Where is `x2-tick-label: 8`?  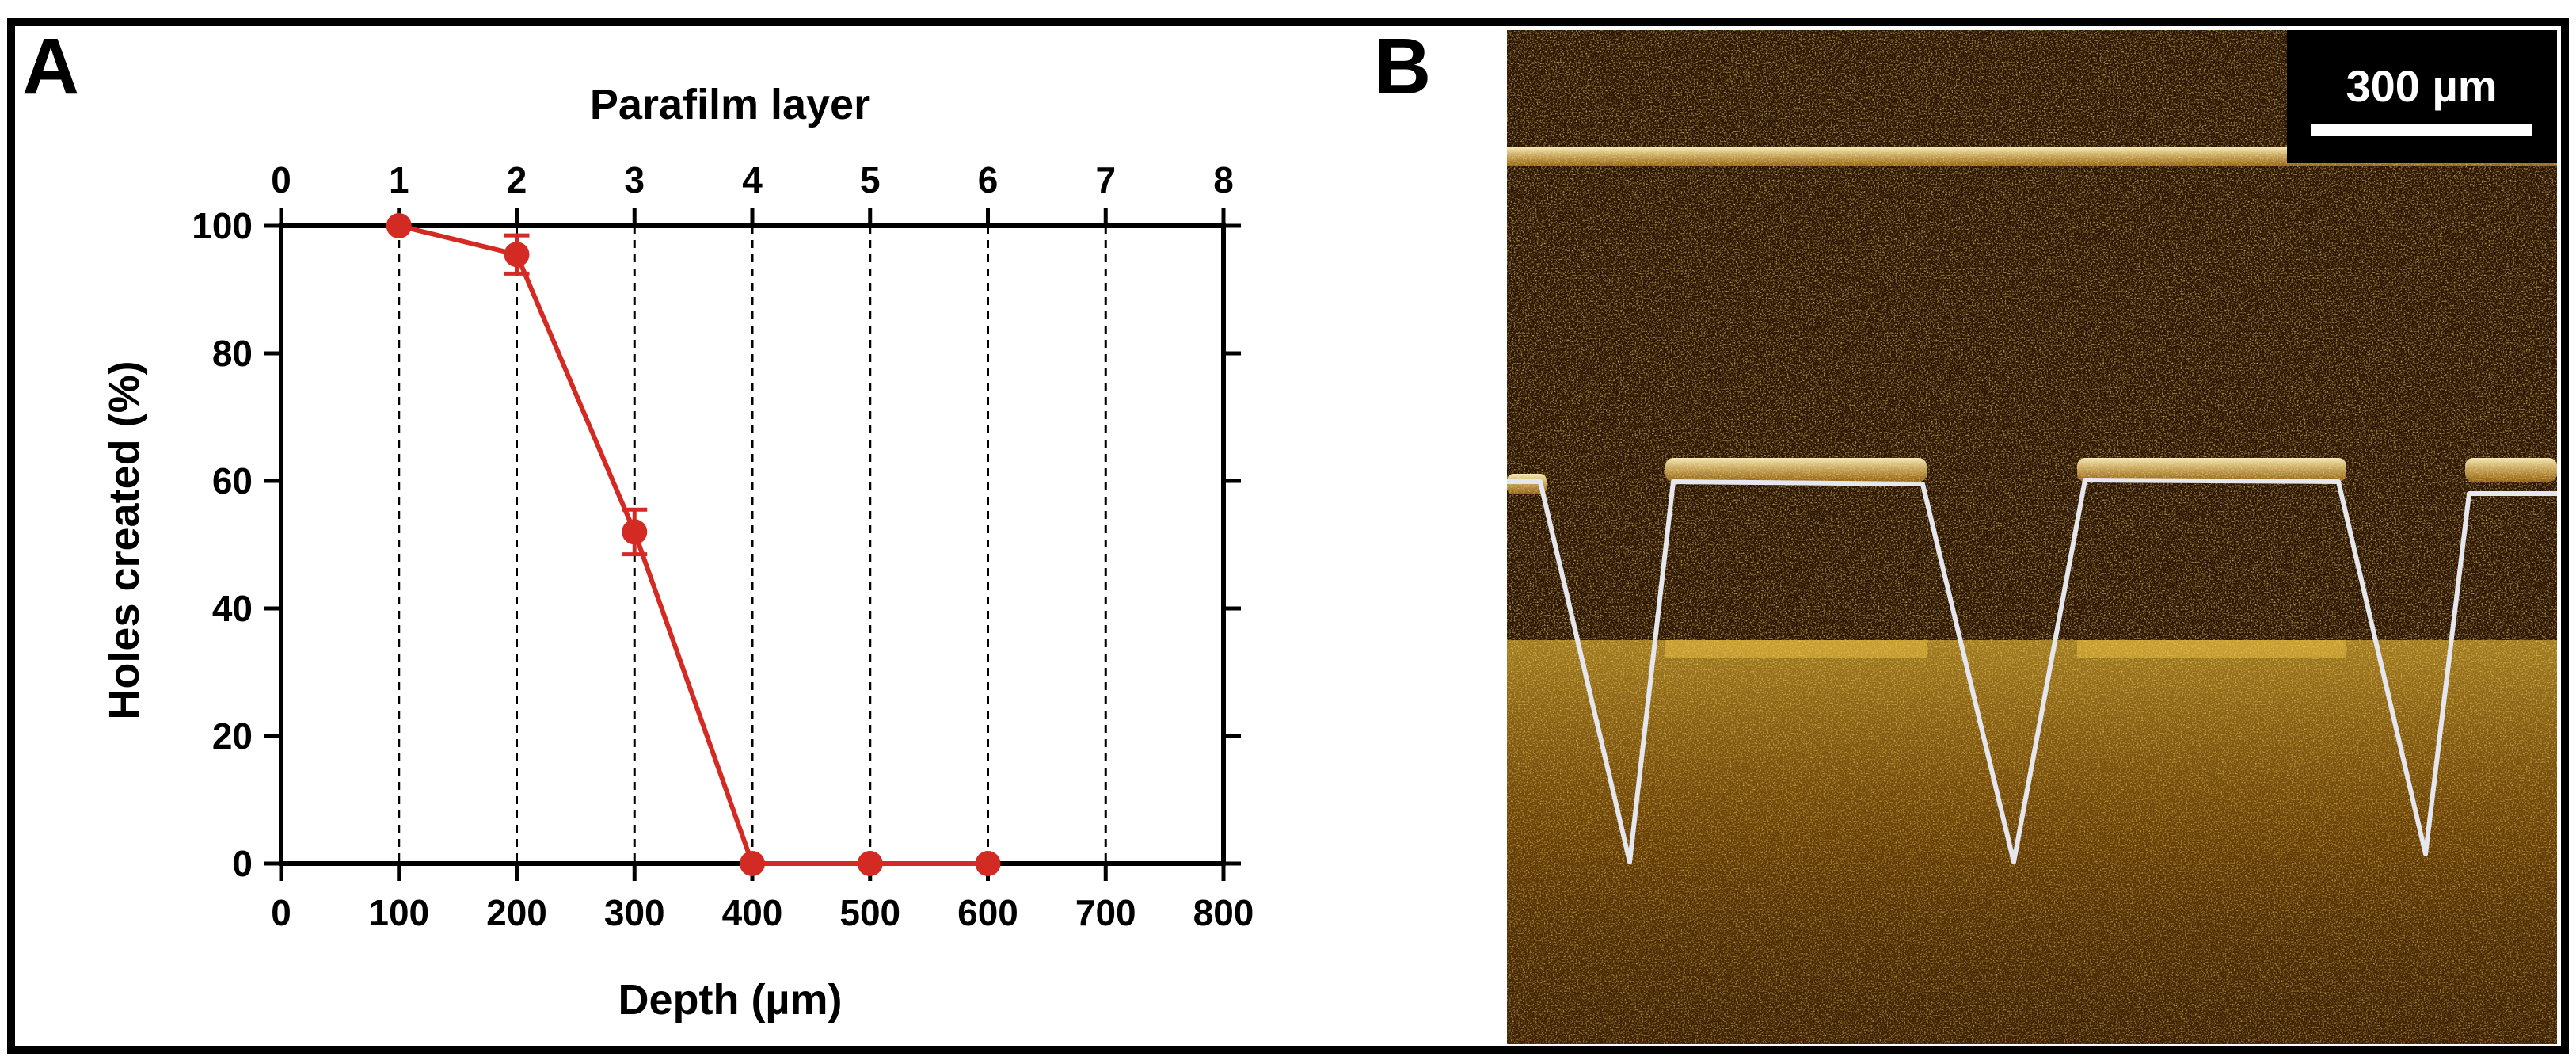 x2-tick-label: 8 is located at coordinates (1223, 179).